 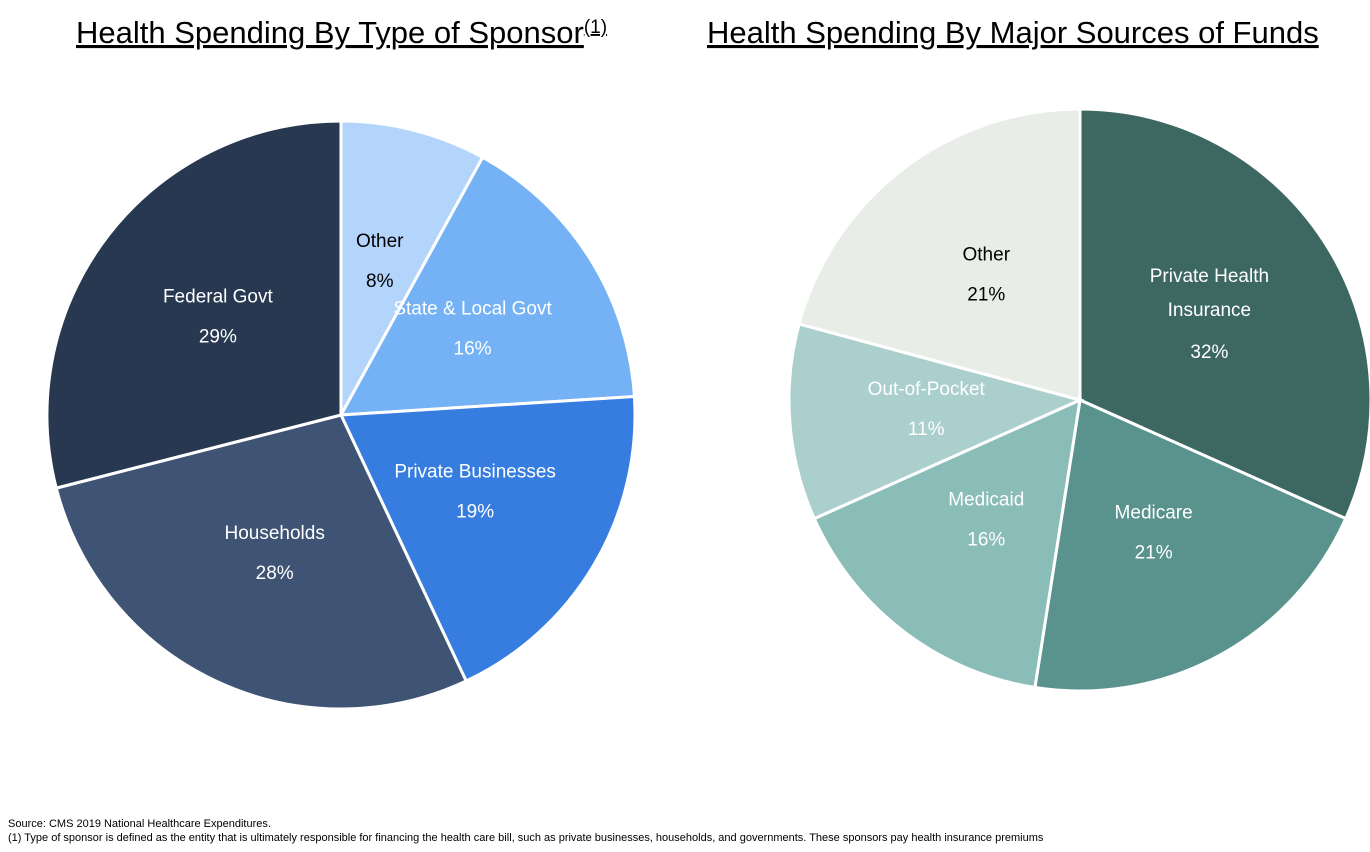 What do you see at coordinates (1154, 513) in the screenshot?
I see `slice-label: Medicare` at bounding box center [1154, 513].